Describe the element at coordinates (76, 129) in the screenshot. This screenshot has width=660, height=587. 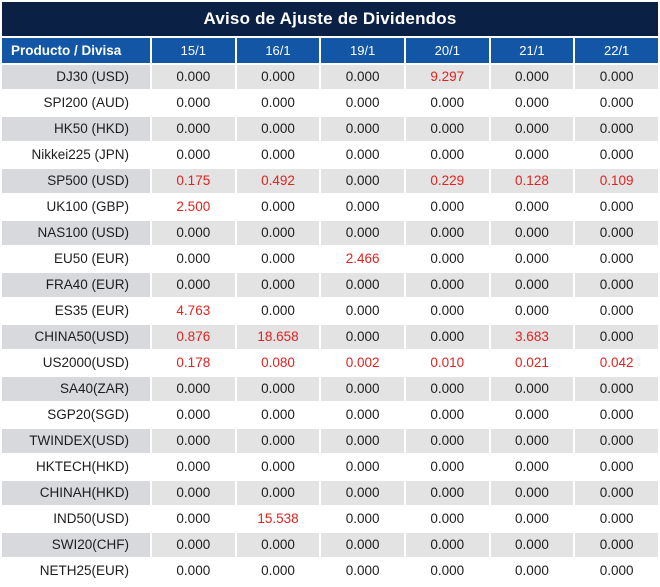
I see `product-cell: HK50 (HKD)` at that location.